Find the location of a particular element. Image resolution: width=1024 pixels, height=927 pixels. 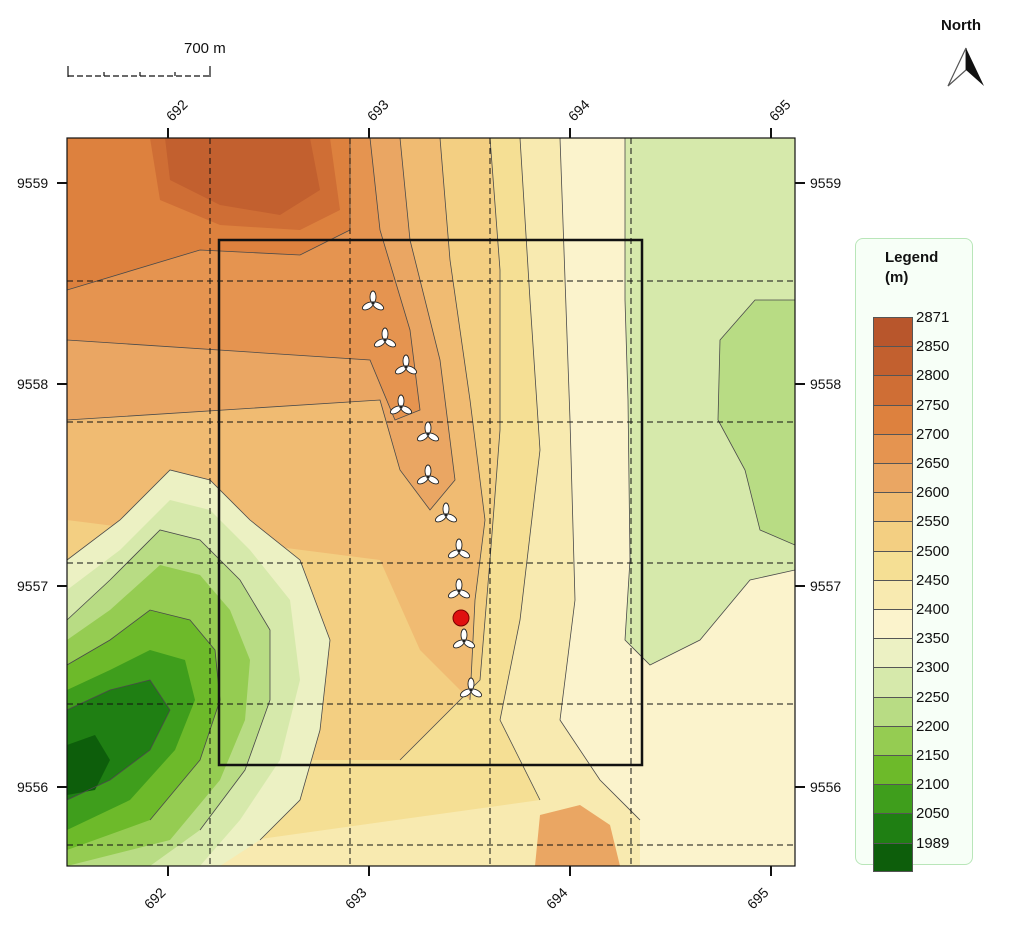

x-tick-694-bottom: 694 is located at coordinates (557, 898).